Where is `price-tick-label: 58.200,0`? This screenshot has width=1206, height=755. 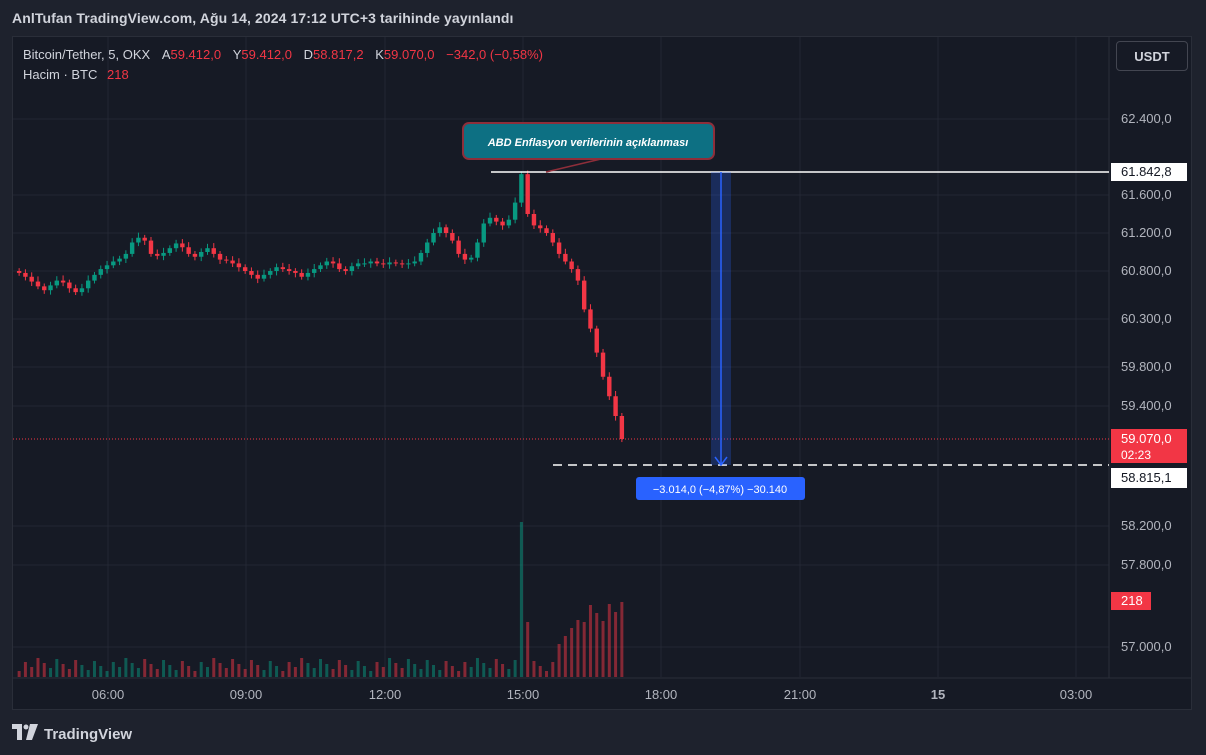
price-tick-label: 58.200,0 is located at coordinates (1146, 525).